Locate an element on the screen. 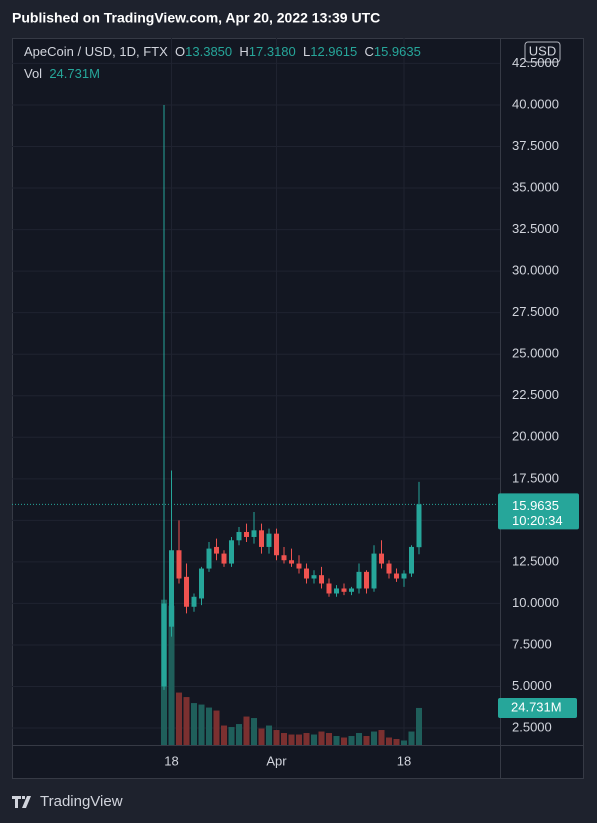  last-price: 15.9635 is located at coordinates (535, 505).